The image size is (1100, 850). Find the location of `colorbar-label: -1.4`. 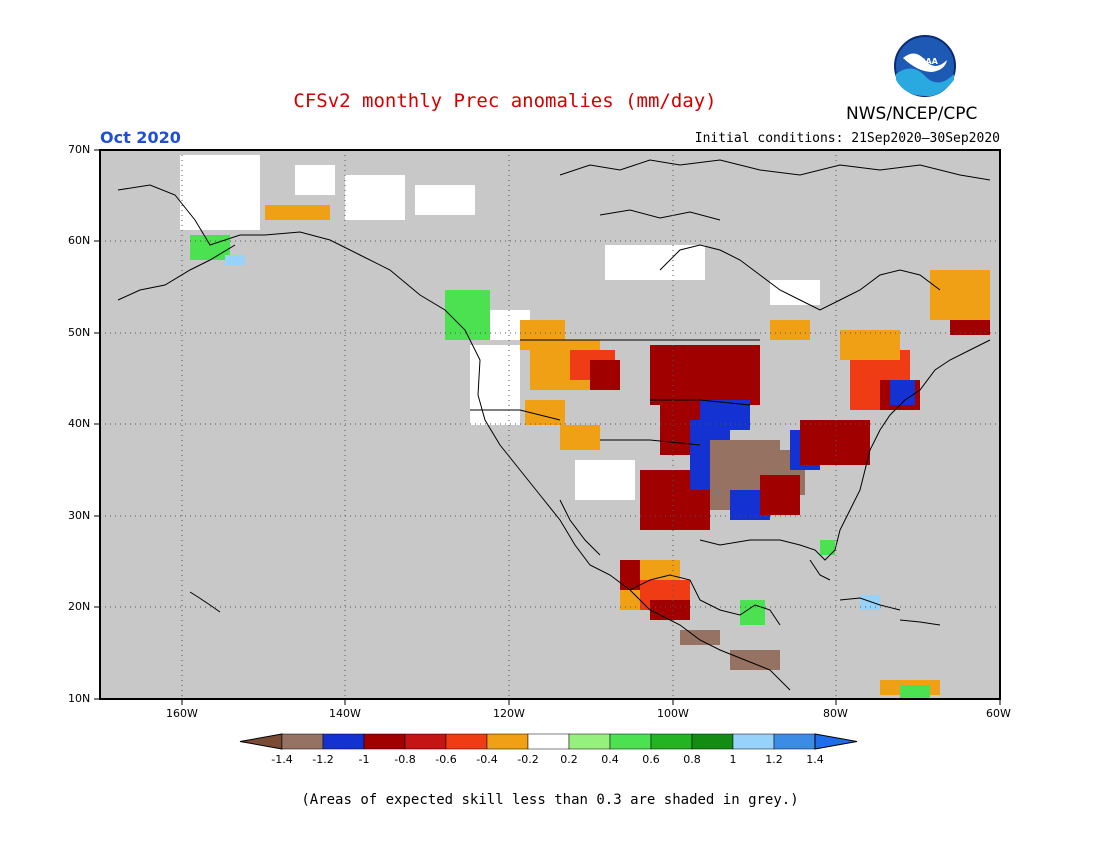

colorbar-label: -1.4 is located at coordinates (281, 759).